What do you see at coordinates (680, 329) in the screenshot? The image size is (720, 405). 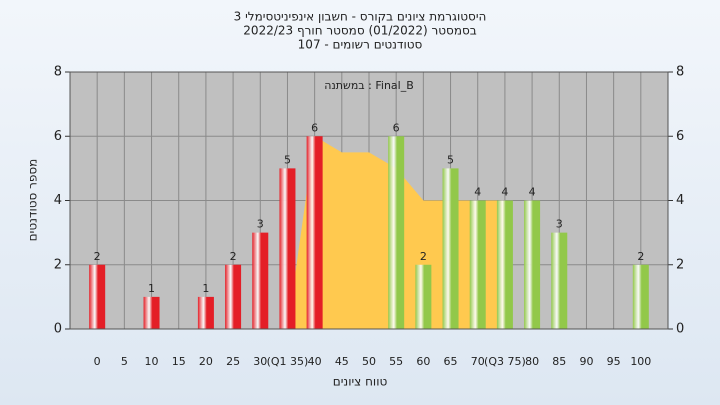 I see `y2-tick-label: 0` at bounding box center [680, 329].